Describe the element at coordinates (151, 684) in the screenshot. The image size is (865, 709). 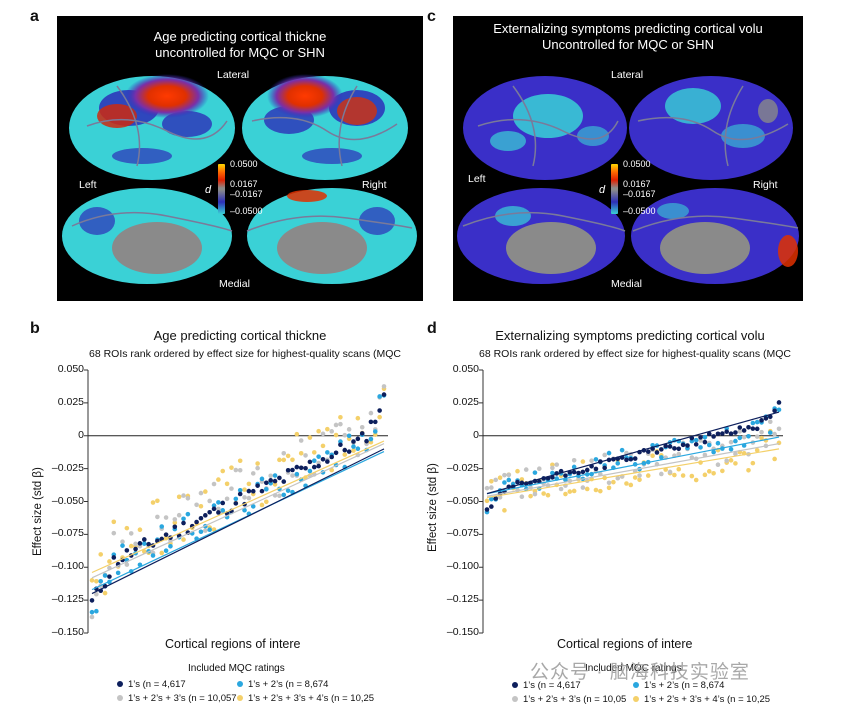
I see `panel-b-legend-item-1: 1’s (n = 4,617` at that location.